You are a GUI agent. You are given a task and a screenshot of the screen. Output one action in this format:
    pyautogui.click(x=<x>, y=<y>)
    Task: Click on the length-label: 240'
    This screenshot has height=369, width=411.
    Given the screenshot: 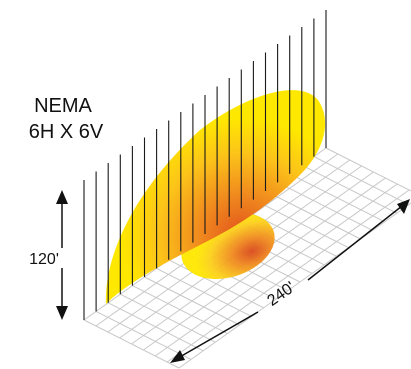 What is the action you would take?
    pyautogui.click(x=281, y=294)
    